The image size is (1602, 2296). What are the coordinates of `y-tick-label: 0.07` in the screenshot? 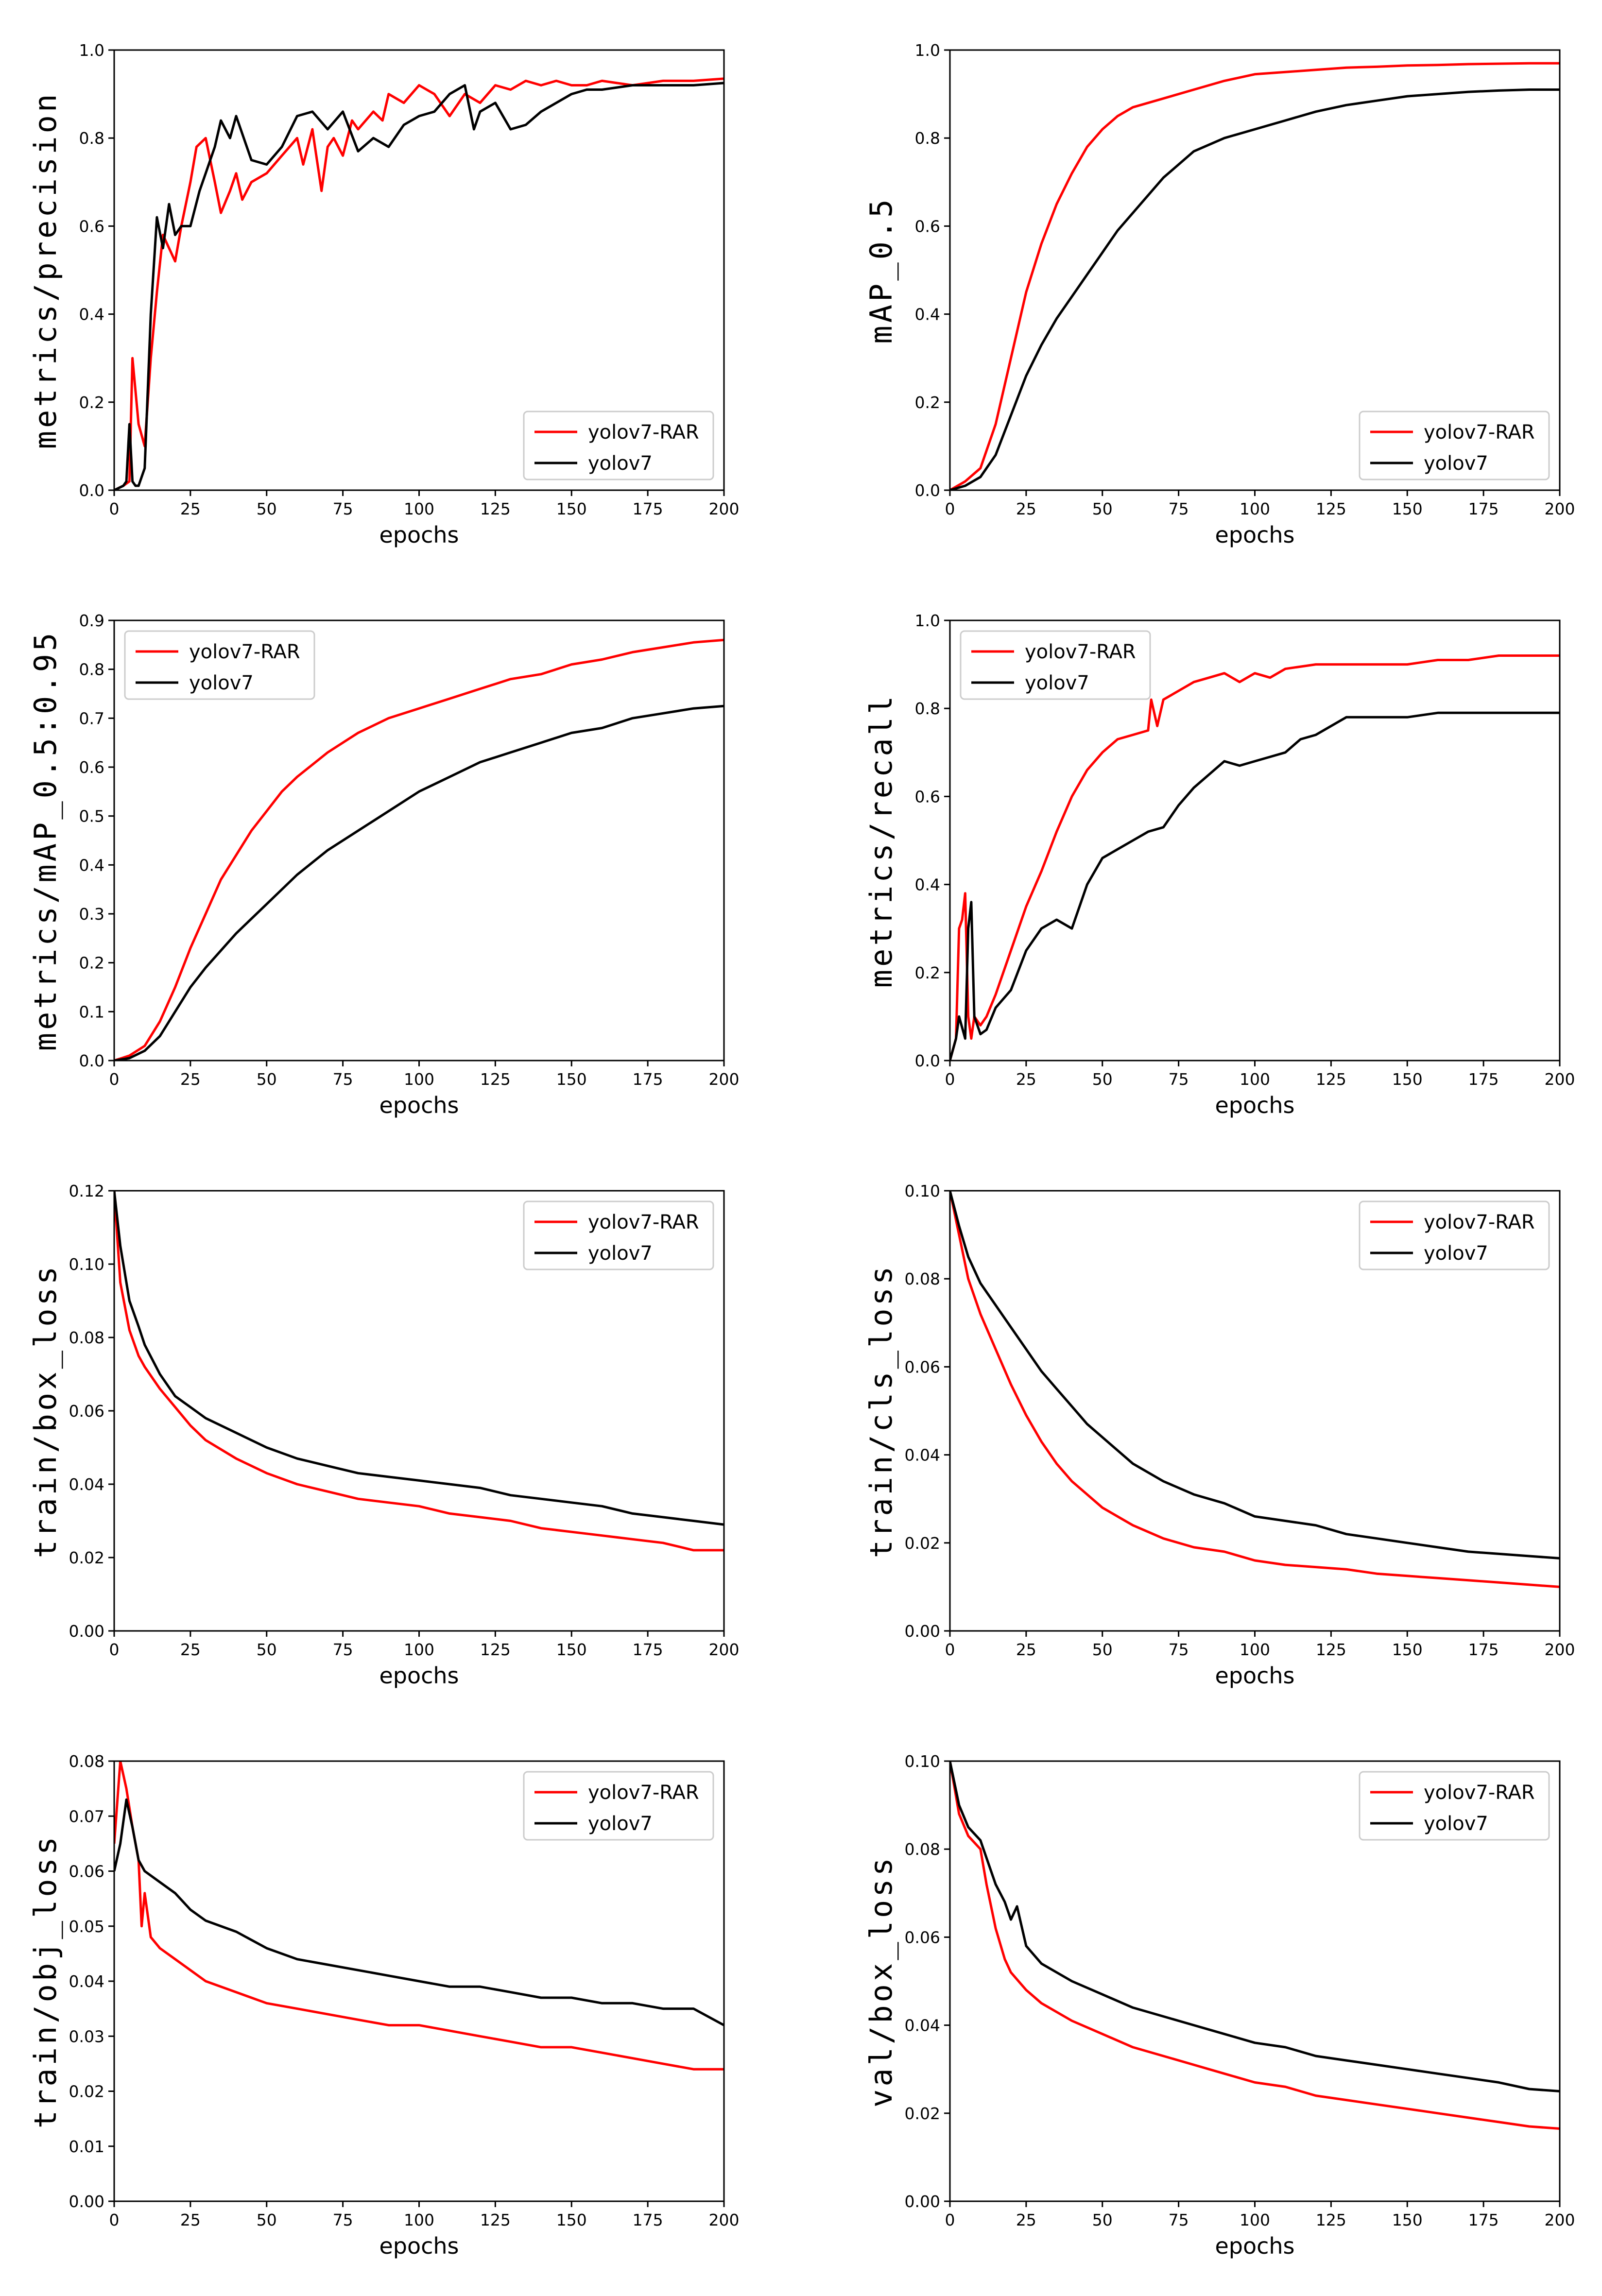 It's located at (86, 1816).